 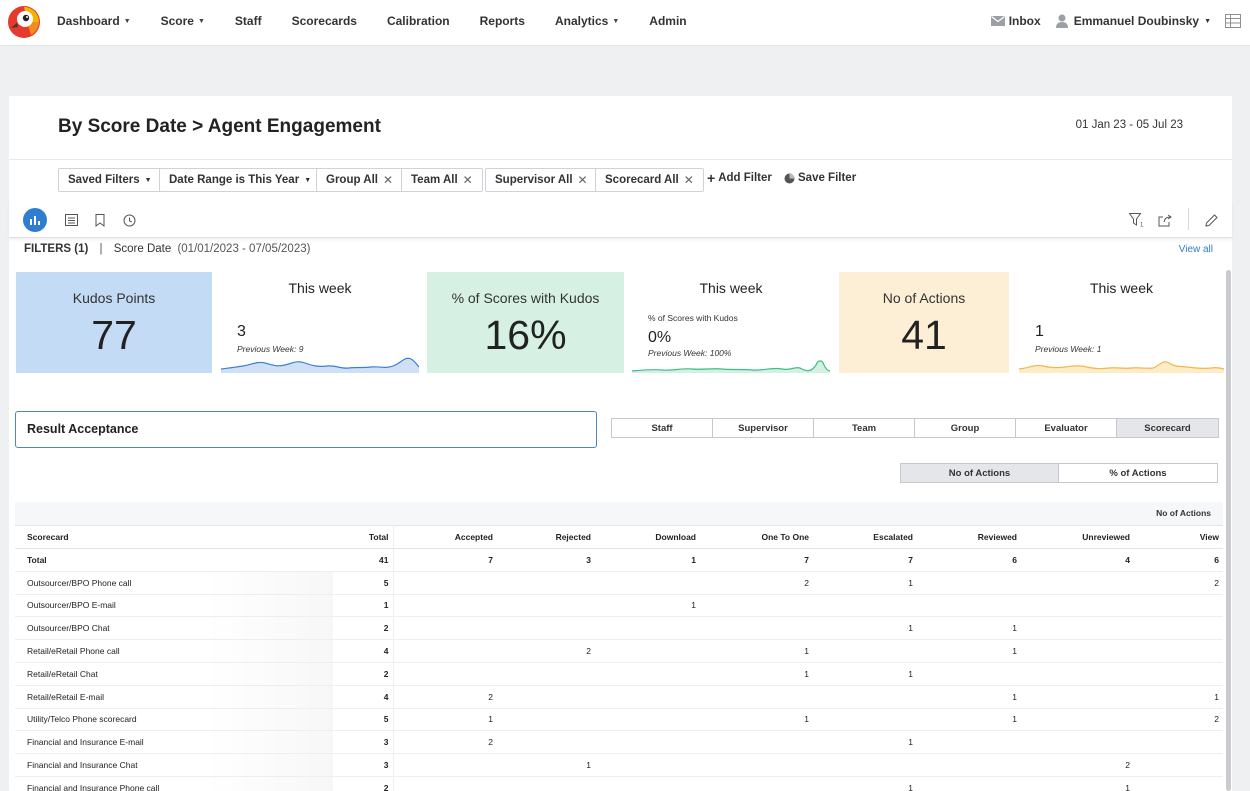 I want to click on date-range-filter: Date Range is This Year ▼, so click(x=240, y=180).